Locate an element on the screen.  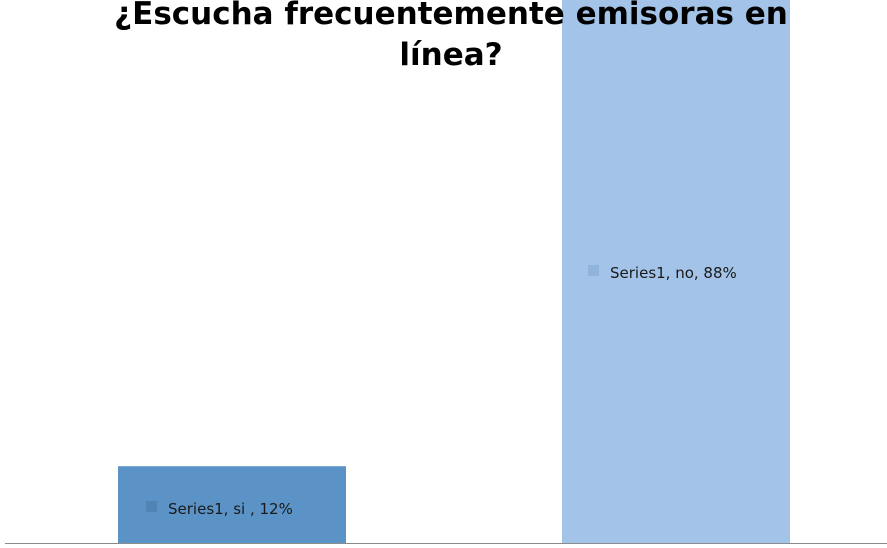
data-label-marker-no is located at coordinates (593, 270).